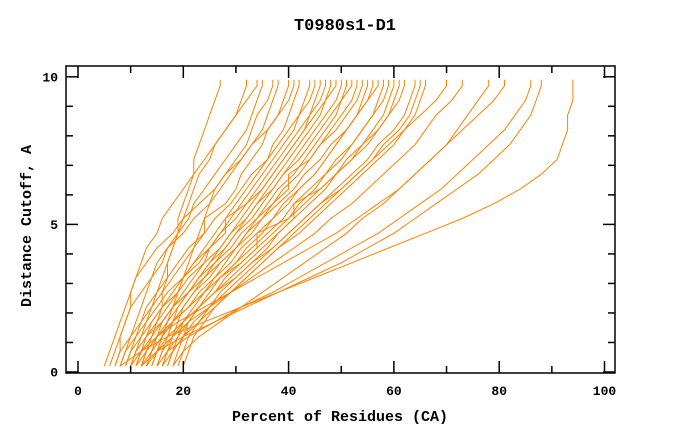 This screenshot has width=680, height=440. I want to click on y-tick-label: 5, so click(54, 225).